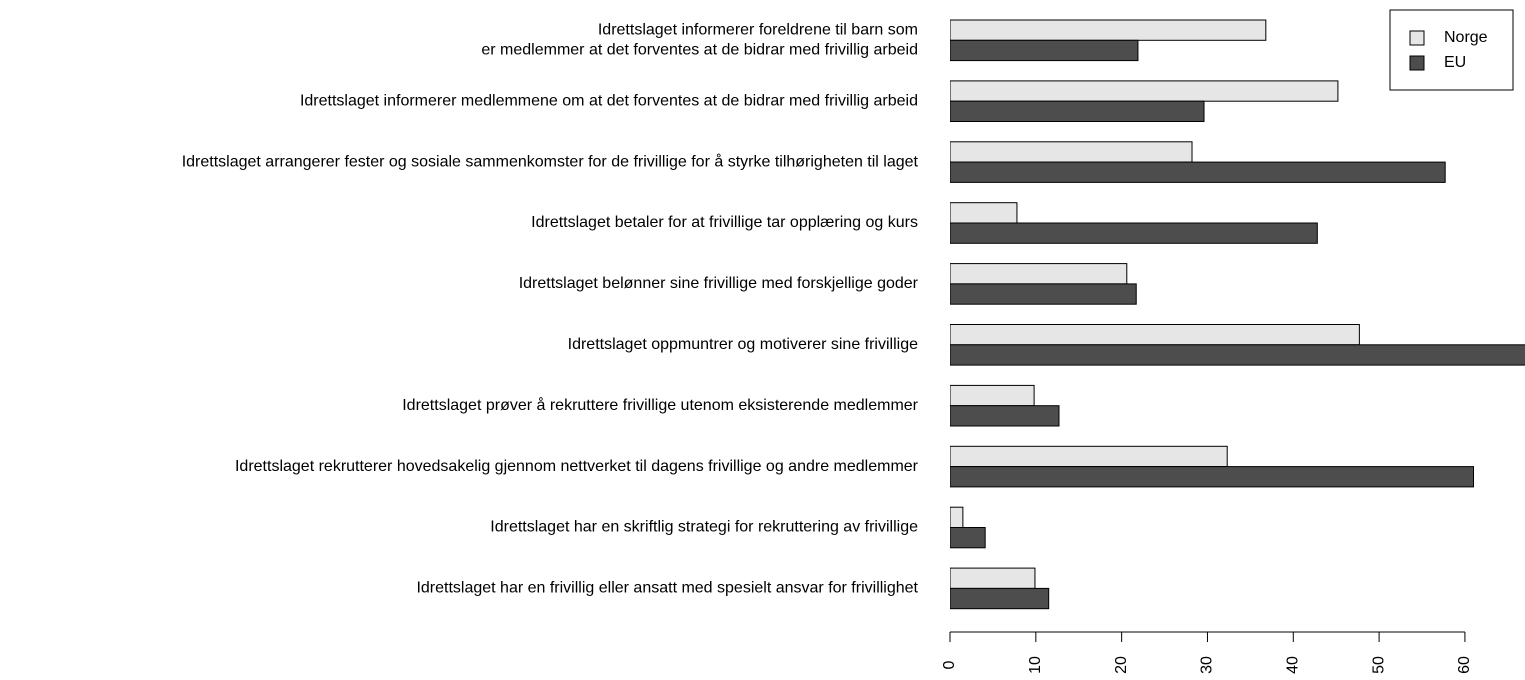  What do you see at coordinates (1121, 665) in the screenshot?
I see `x-tick-label: 20` at bounding box center [1121, 665].